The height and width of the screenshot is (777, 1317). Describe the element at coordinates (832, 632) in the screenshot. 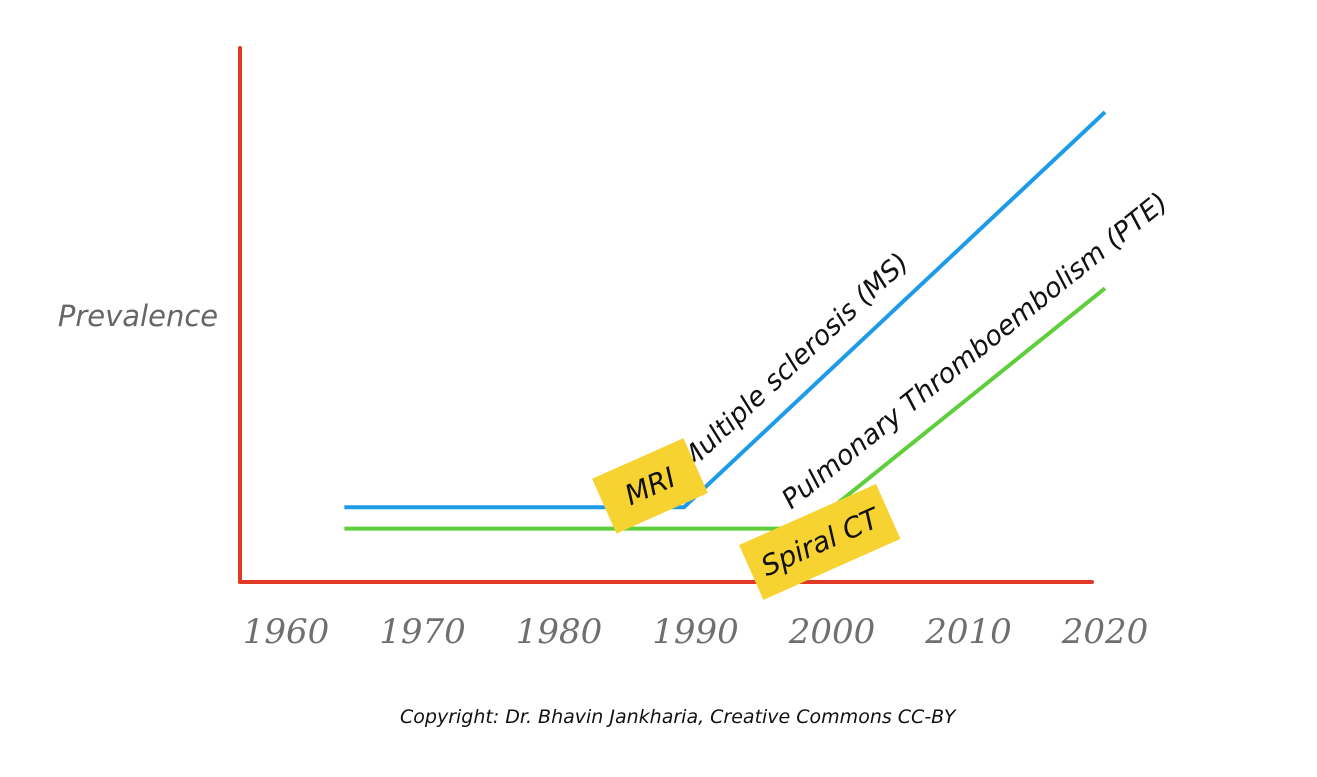

I see `x-tick-label: 2000` at that location.